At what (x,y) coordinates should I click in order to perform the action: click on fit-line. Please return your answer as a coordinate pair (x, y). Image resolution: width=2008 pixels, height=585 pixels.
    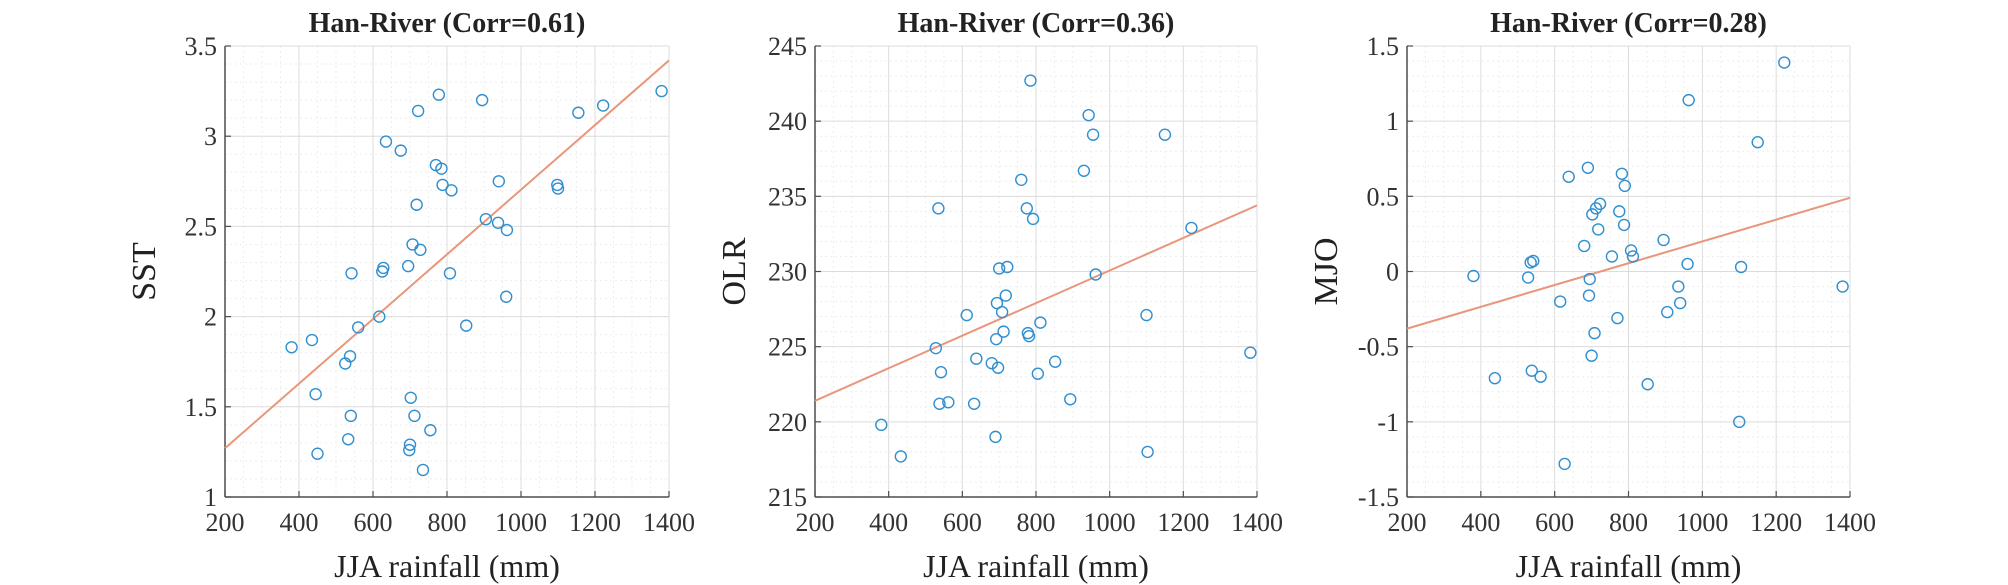
    Looking at the image, I should click on (447, 254).